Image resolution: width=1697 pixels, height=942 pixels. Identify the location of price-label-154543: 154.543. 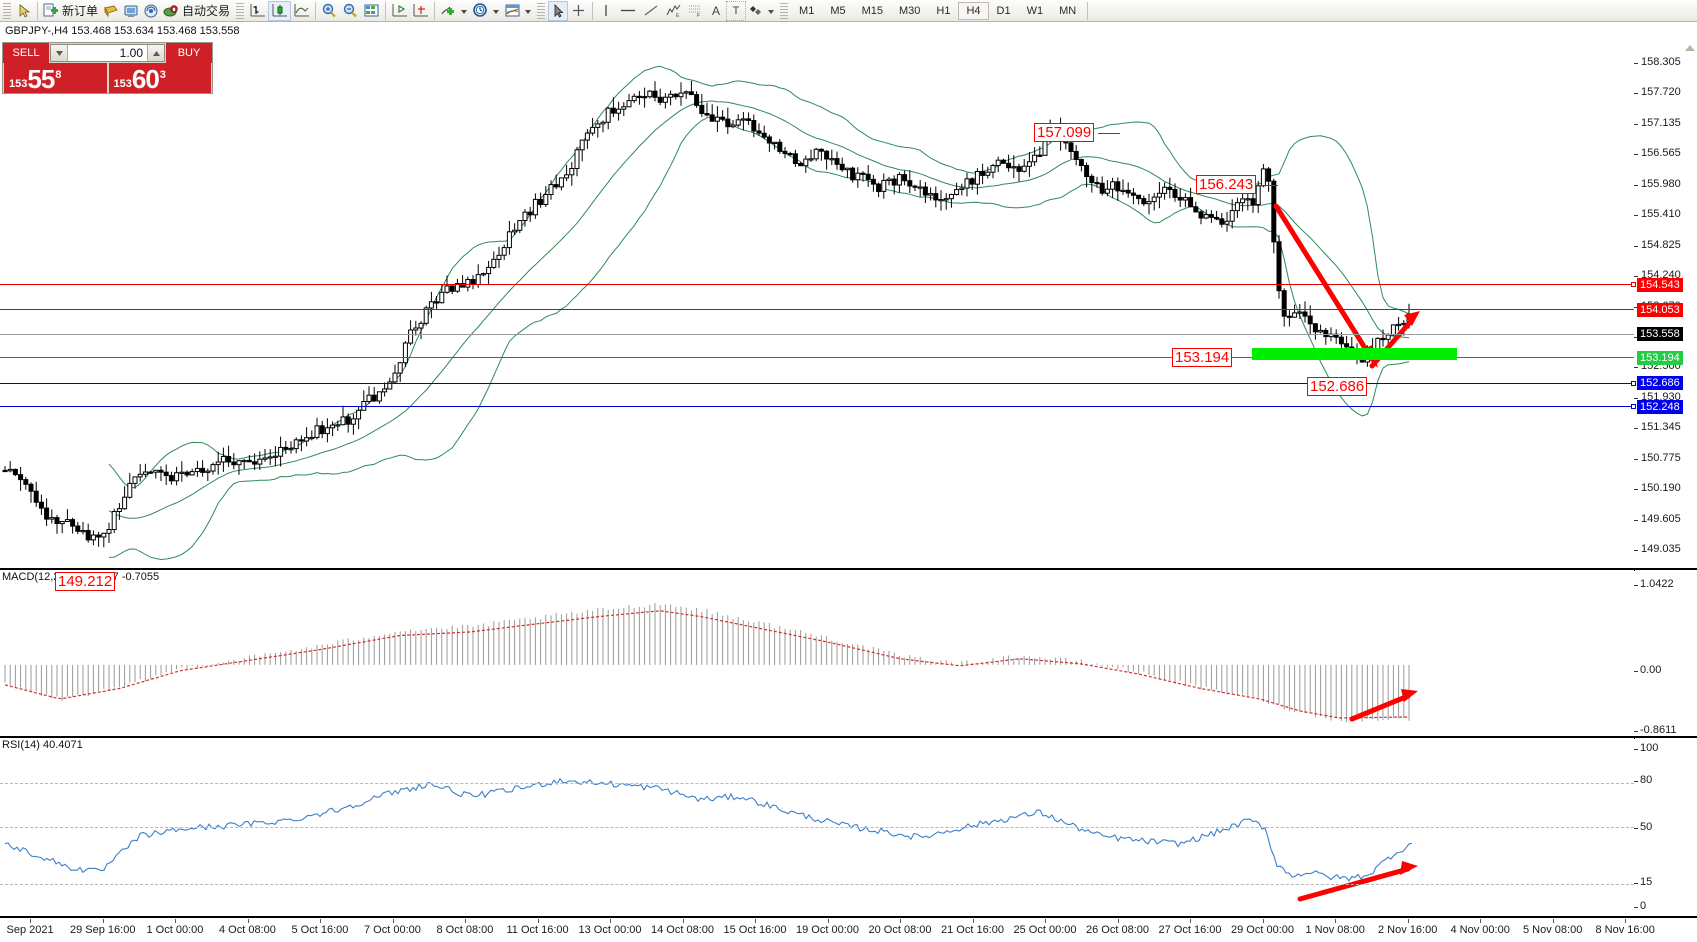
(1660, 285).